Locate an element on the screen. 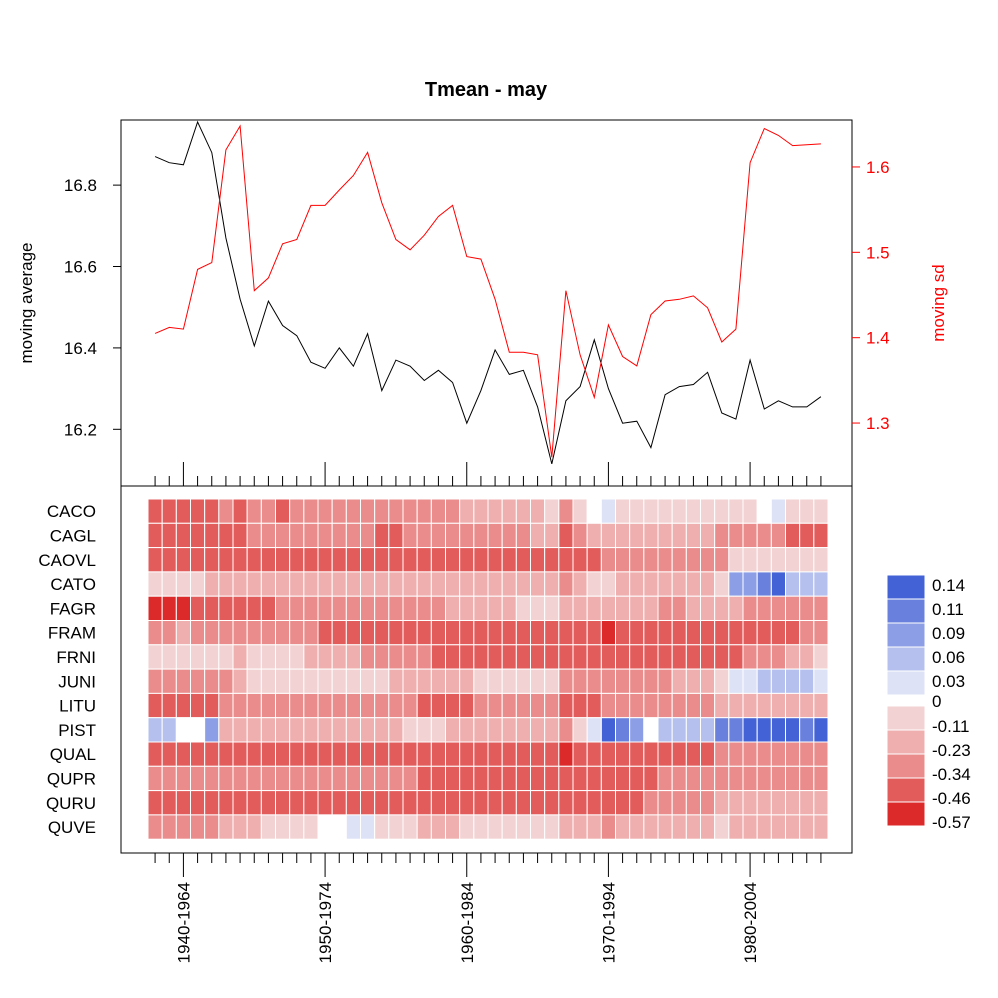 The width and height of the screenshot is (998, 998). y-tick-label-left: 16.4 is located at coordinates (80, 348).